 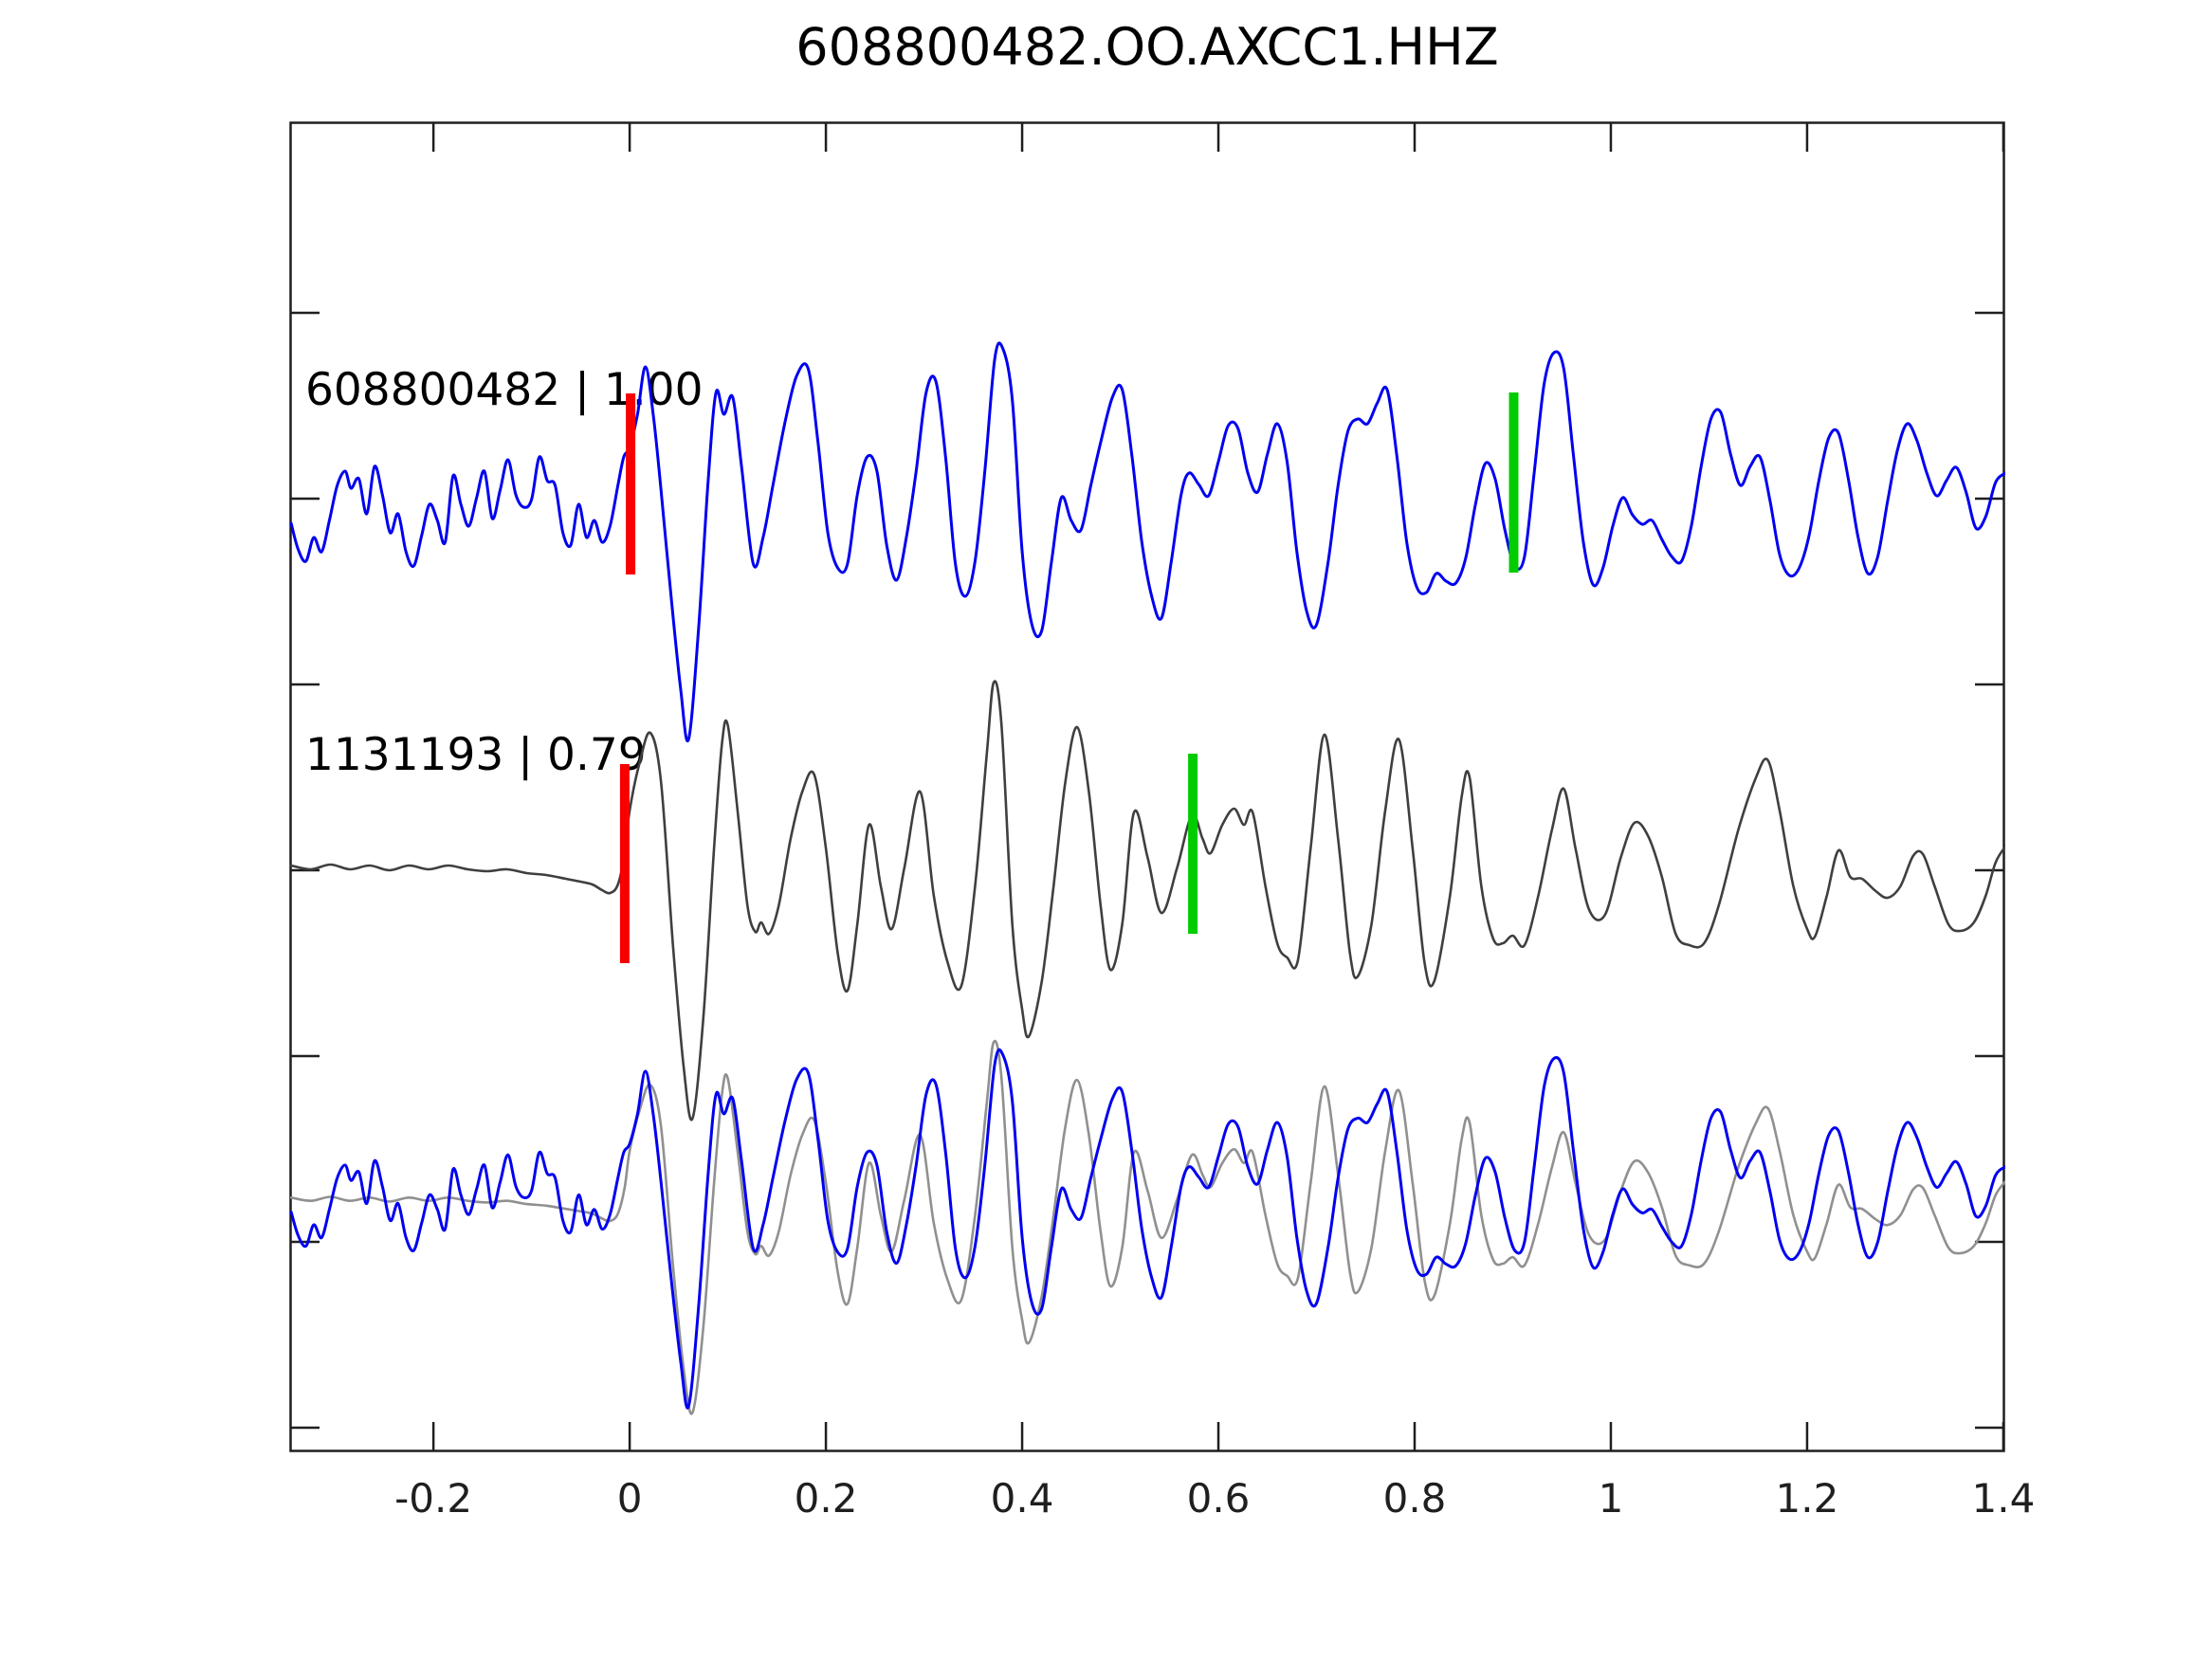 I want to click on x-tick-label: 0.8, so click(x=1414, y=1498).